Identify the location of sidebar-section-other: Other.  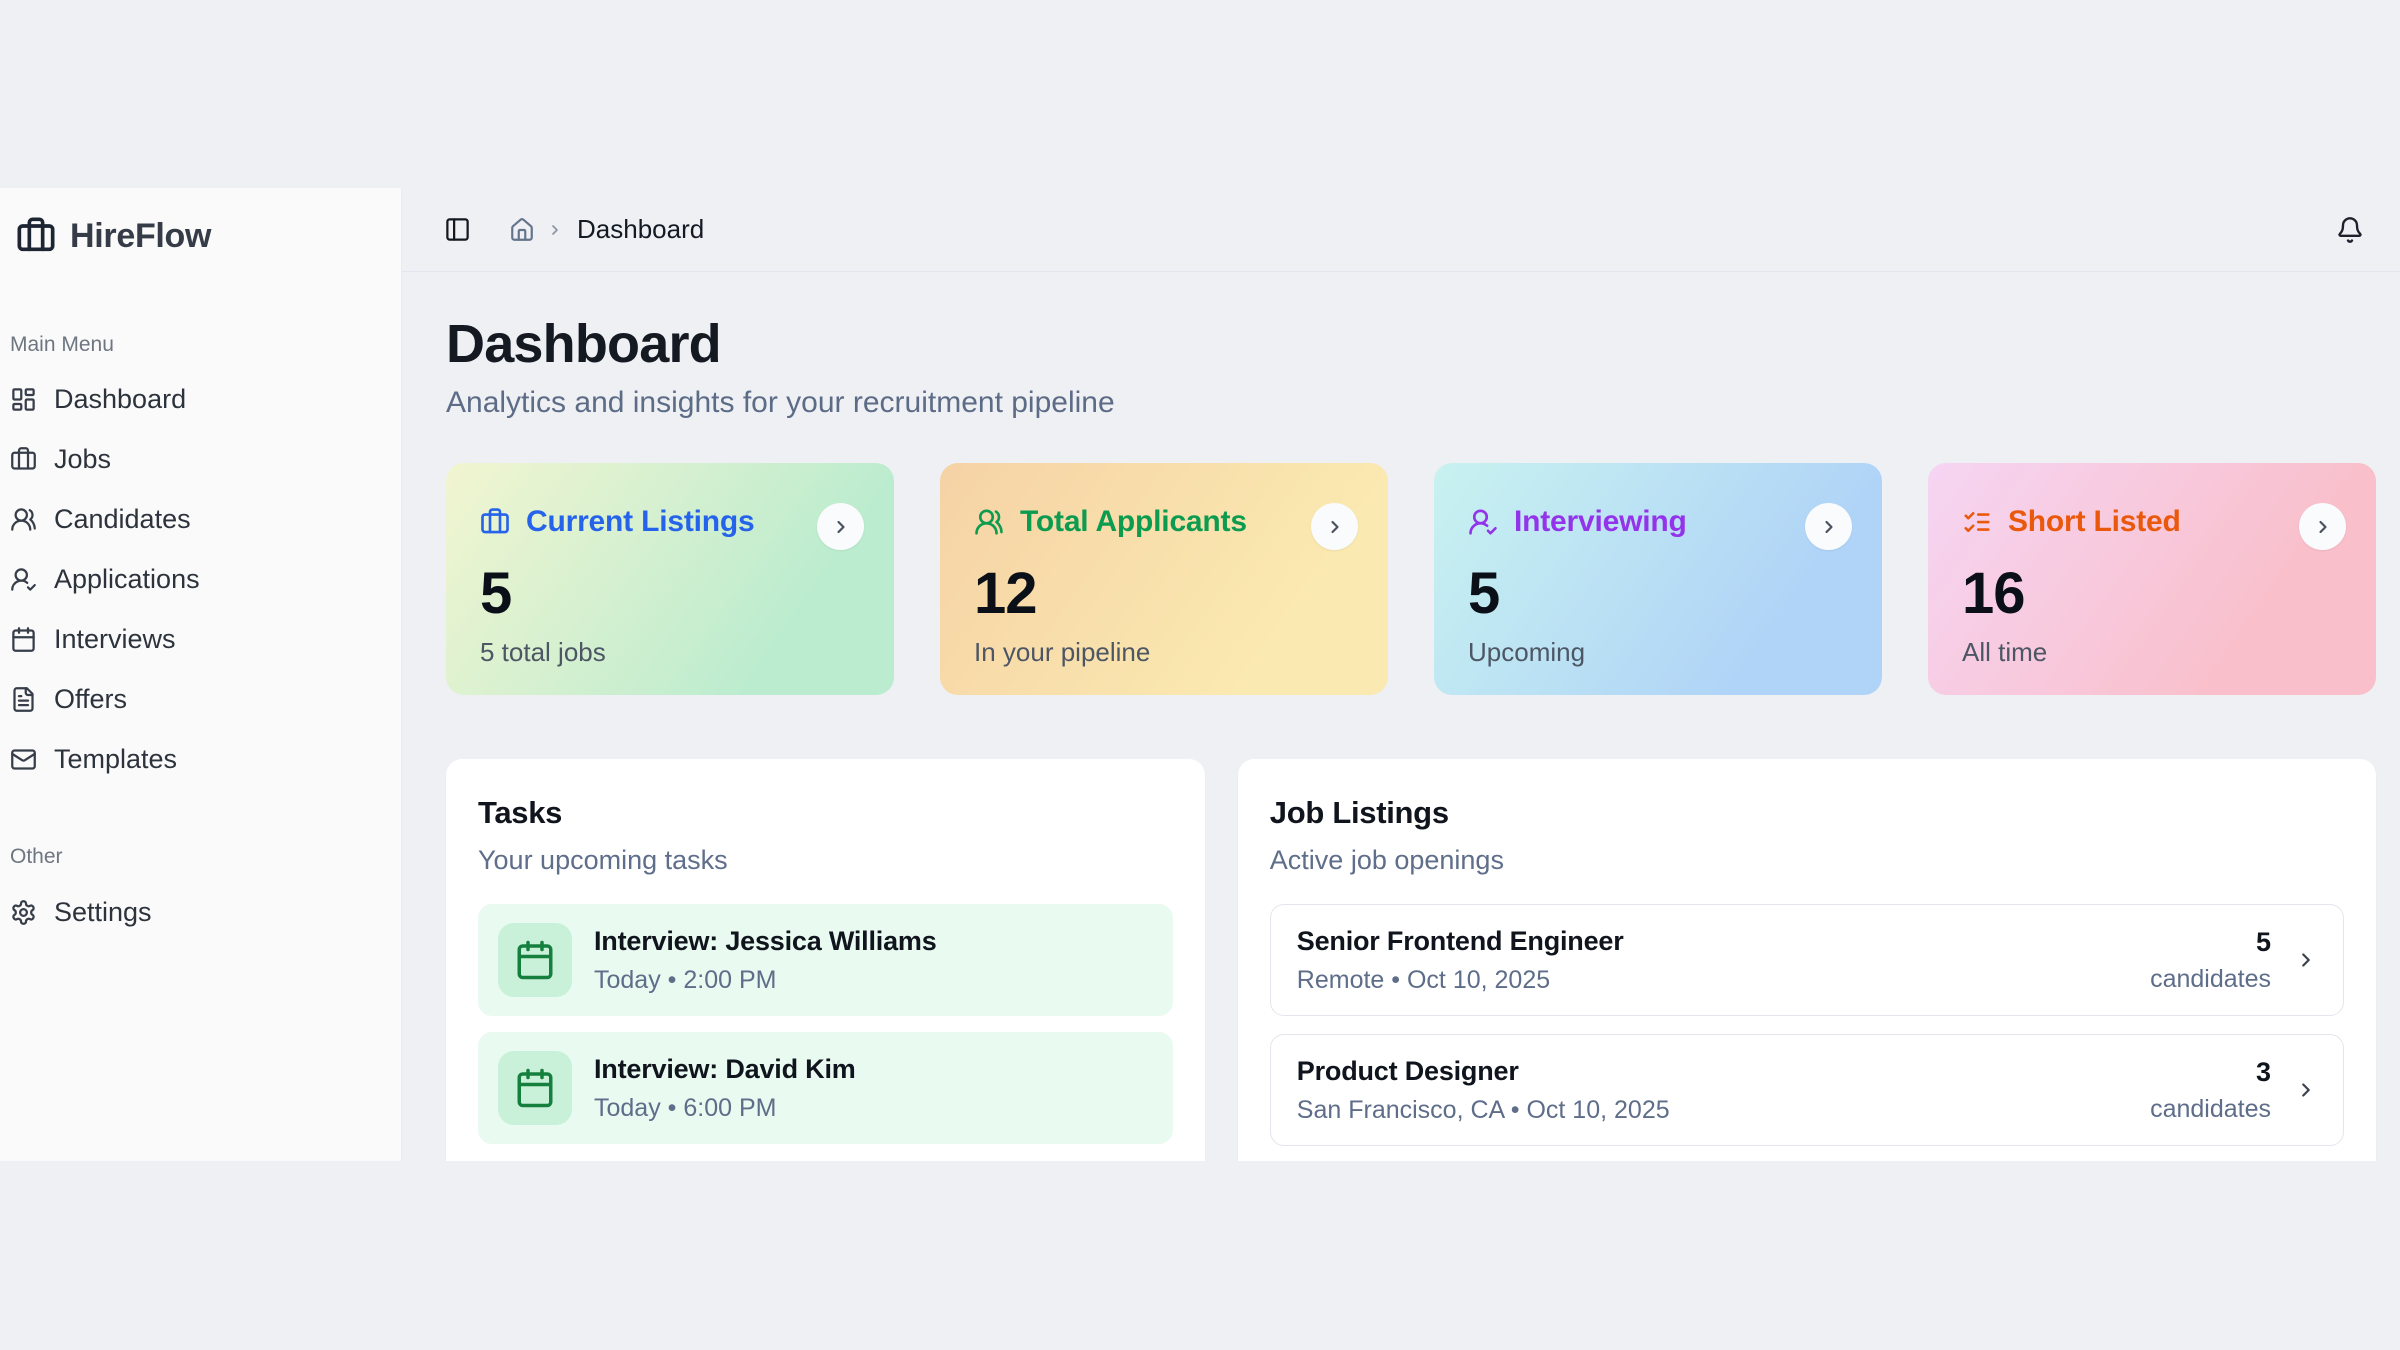
(36, 856).